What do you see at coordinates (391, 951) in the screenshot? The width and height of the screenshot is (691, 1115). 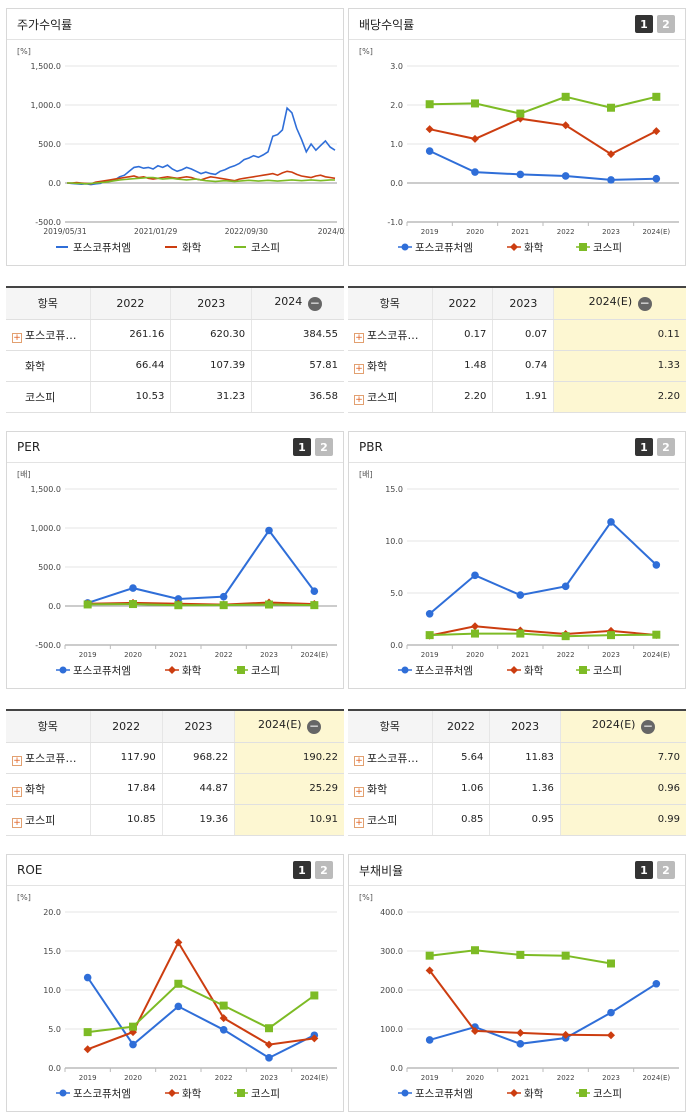 I see `y-tick-label: 300.0` at bounding box center [391, 951].